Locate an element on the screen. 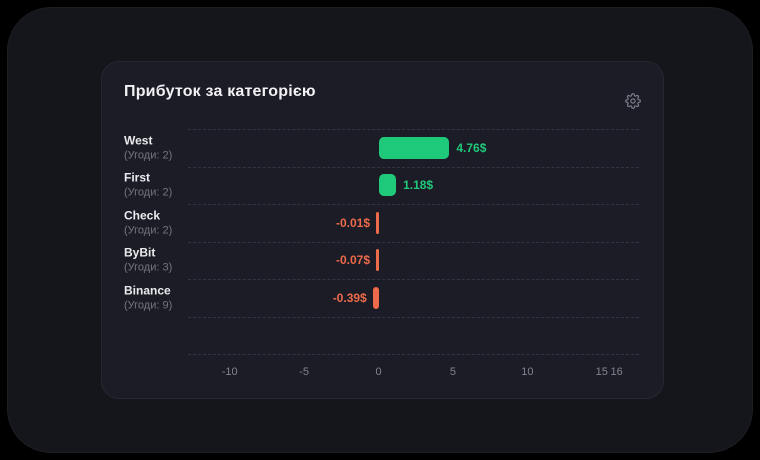 The image size is (760, 460). category-label-block: Binance (Угоди: 9) is located at coordinates (148, 297).